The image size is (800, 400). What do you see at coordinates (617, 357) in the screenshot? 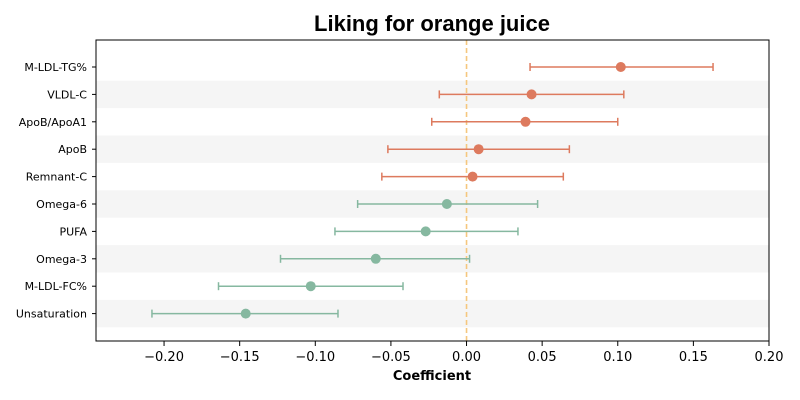
I see `x-tick-label: 0.10` at bounding box center [617, 357].